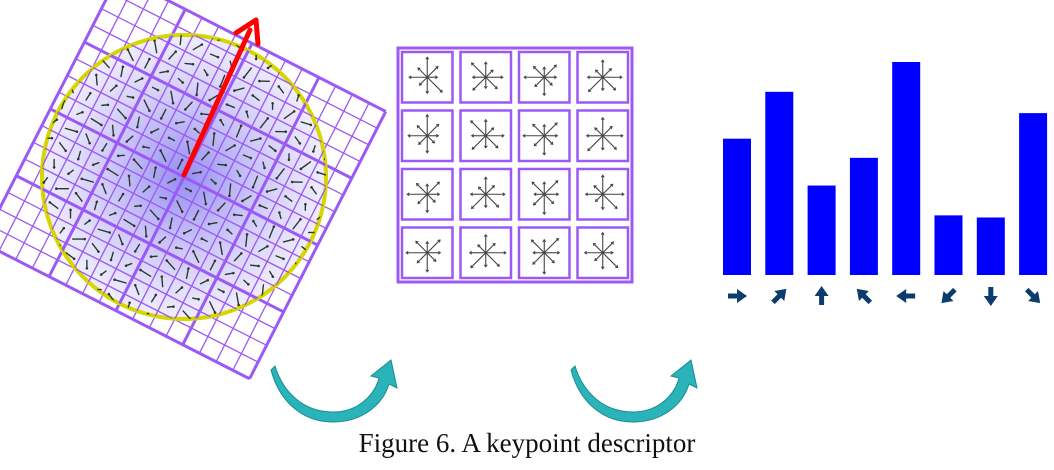 The width and height of the screenshot is (1054, 470). What do you see at coordinates (515, 165) in the screenshot?
I see `orientation-histogram-grid` at bounding box center [515, 165].